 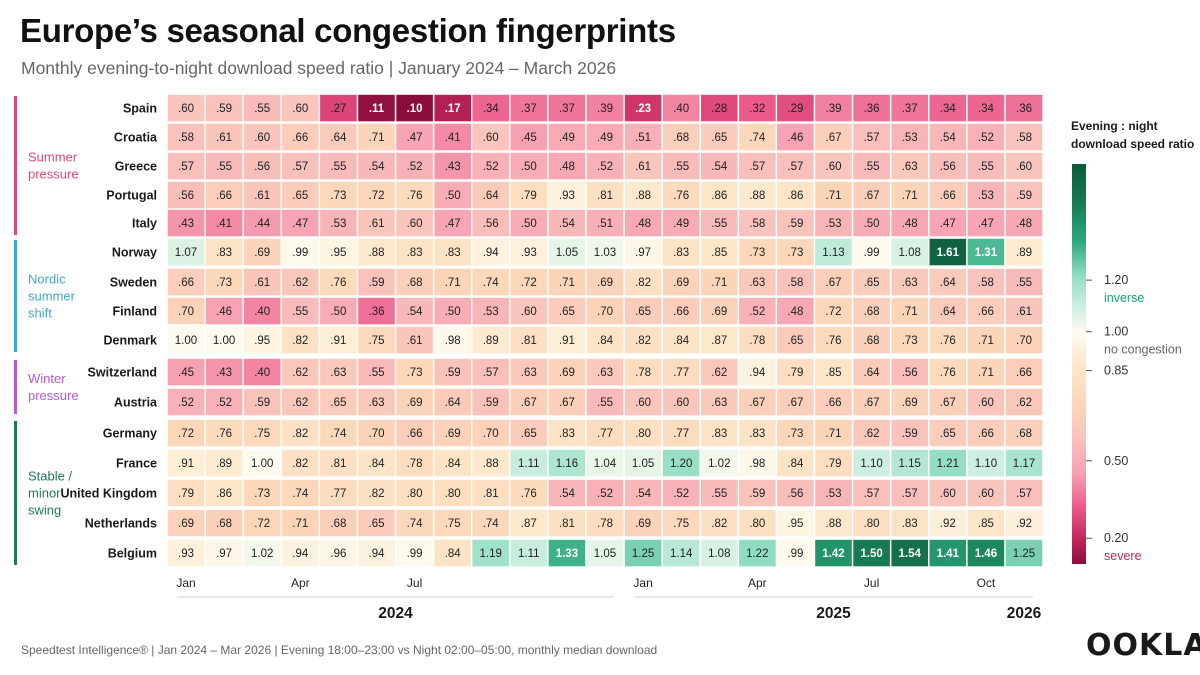 What do you see at coordinates (681, 224) in the screenshot?
I see `cell-value-label: .49` at bounding box center [681, 224].